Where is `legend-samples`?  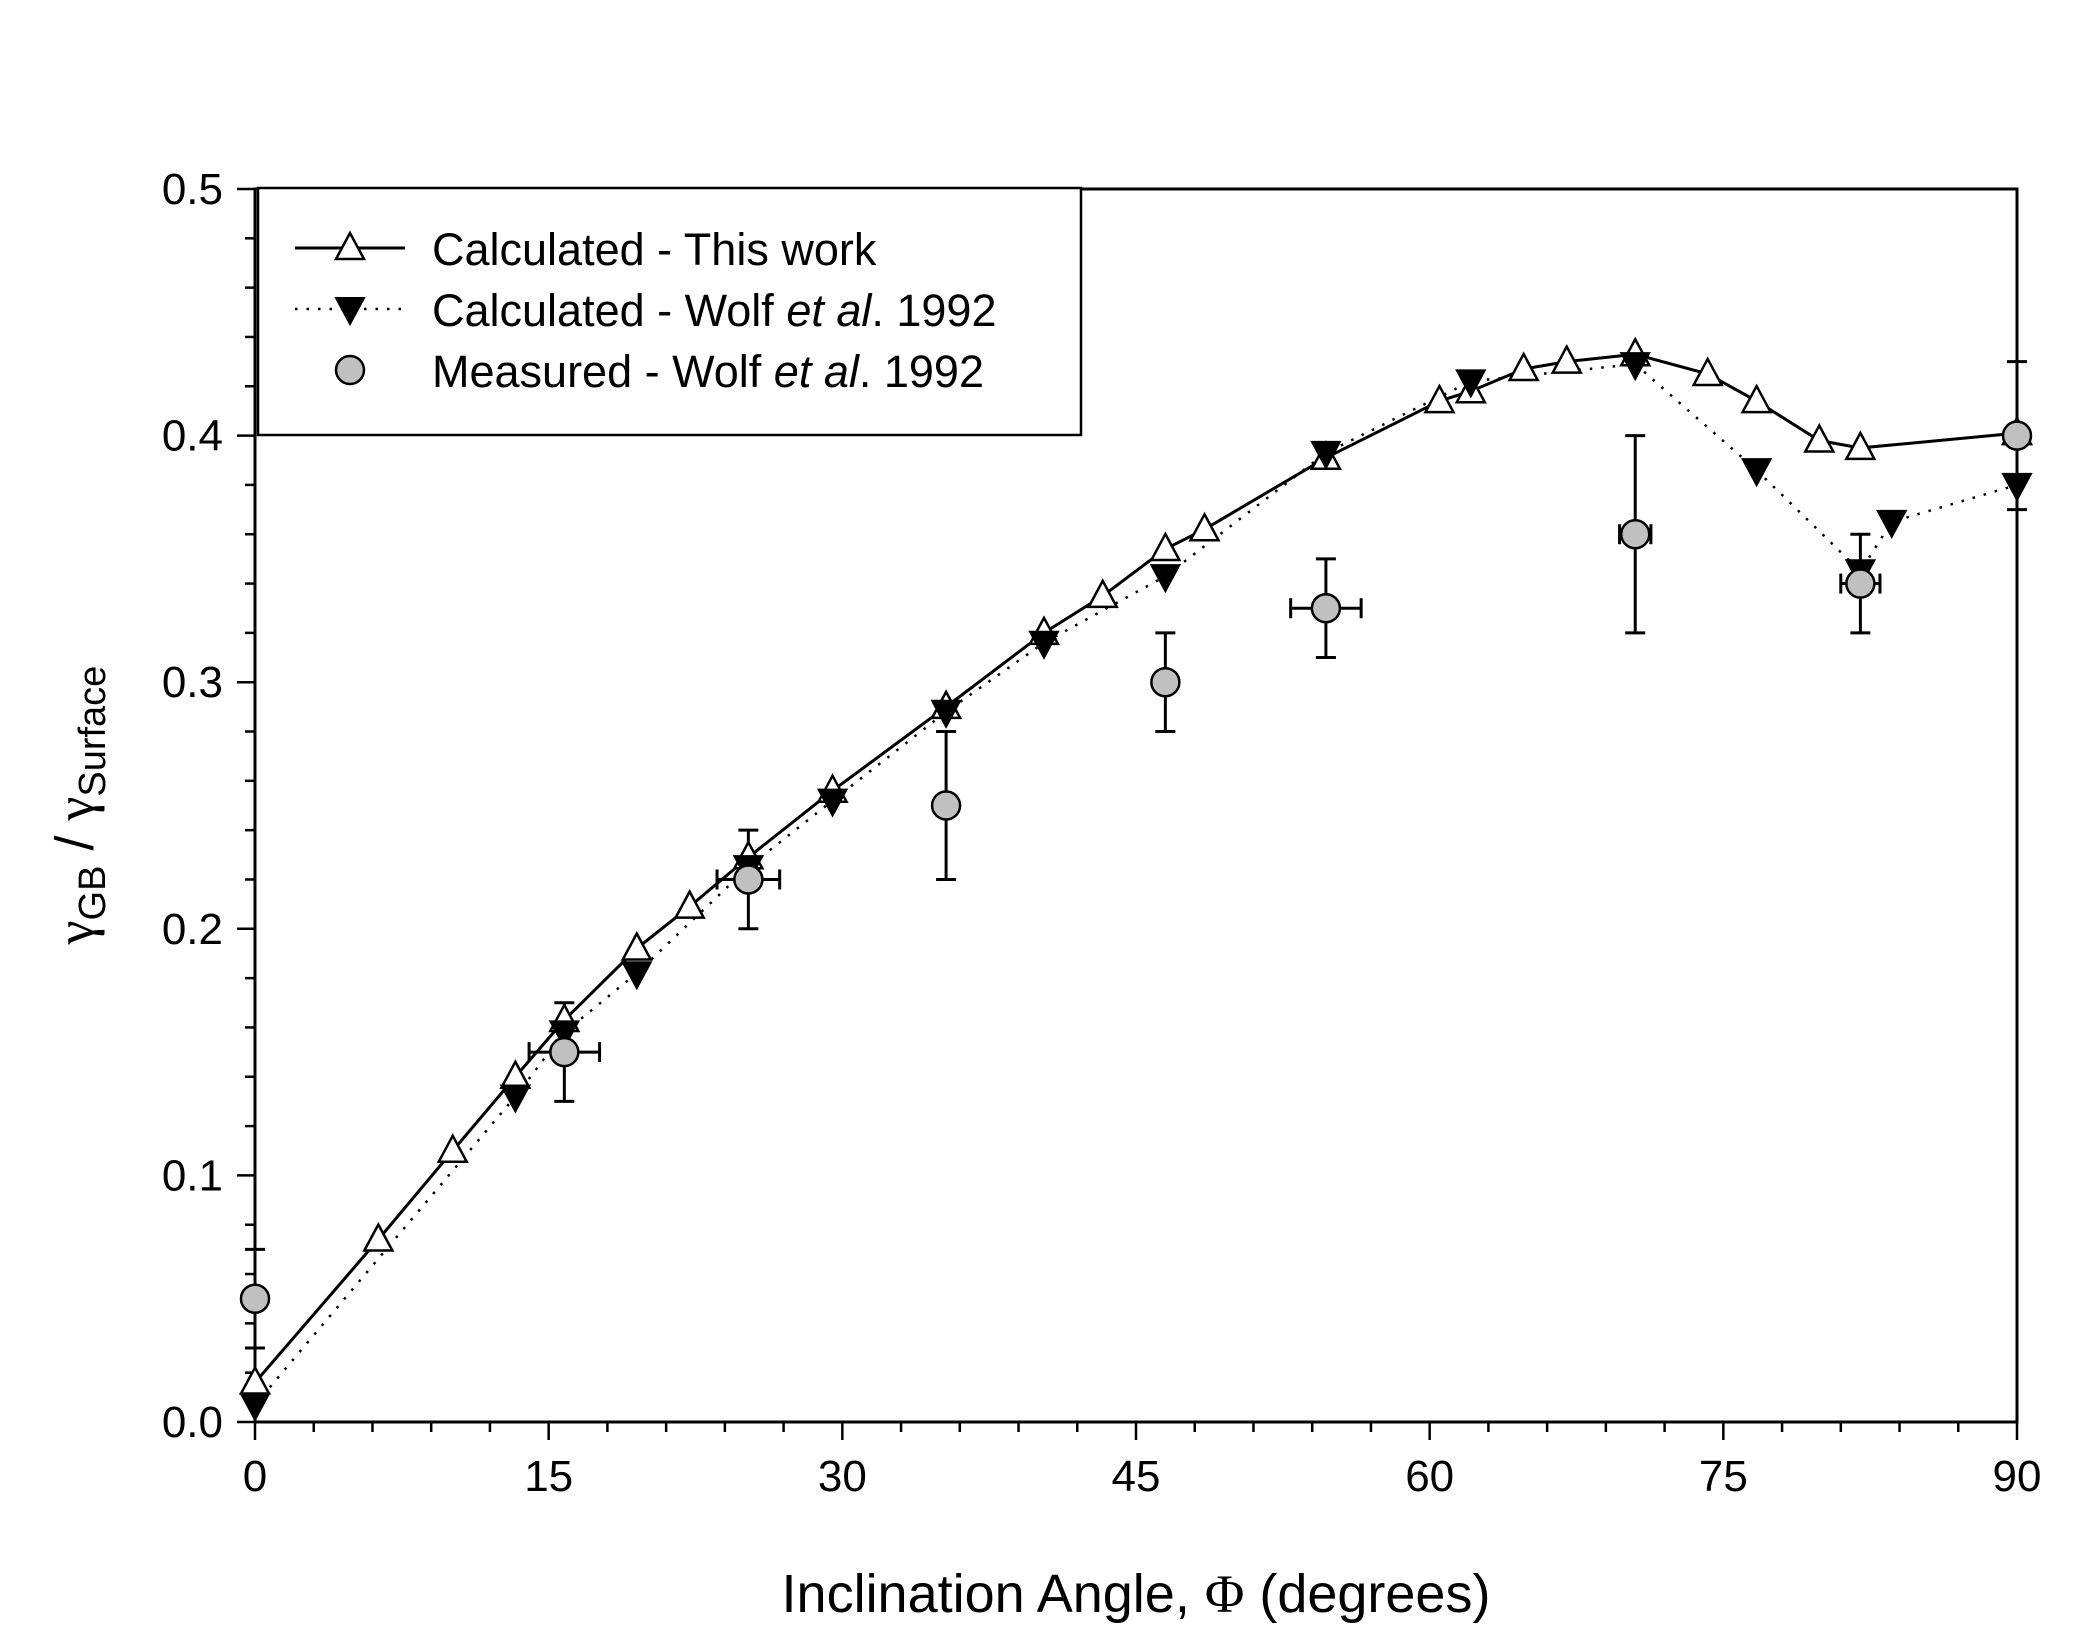
legend-samples is located at coordinates (350, 308).